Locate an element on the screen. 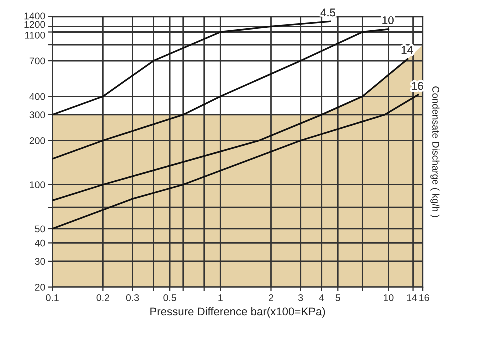 This screenshot has height=338, width=478. y-tick-label: 400 is located at coordinates (38, 96).